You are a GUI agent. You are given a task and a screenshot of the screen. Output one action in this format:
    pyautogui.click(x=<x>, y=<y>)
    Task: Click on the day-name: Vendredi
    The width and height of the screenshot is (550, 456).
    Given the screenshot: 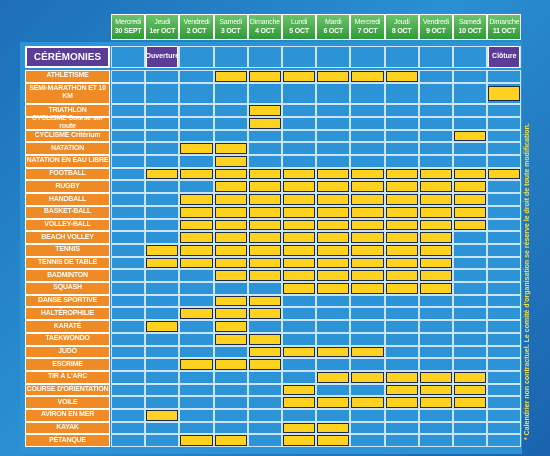 What is the action you would take?
    pyautogui.click(x=435, y=22)
    